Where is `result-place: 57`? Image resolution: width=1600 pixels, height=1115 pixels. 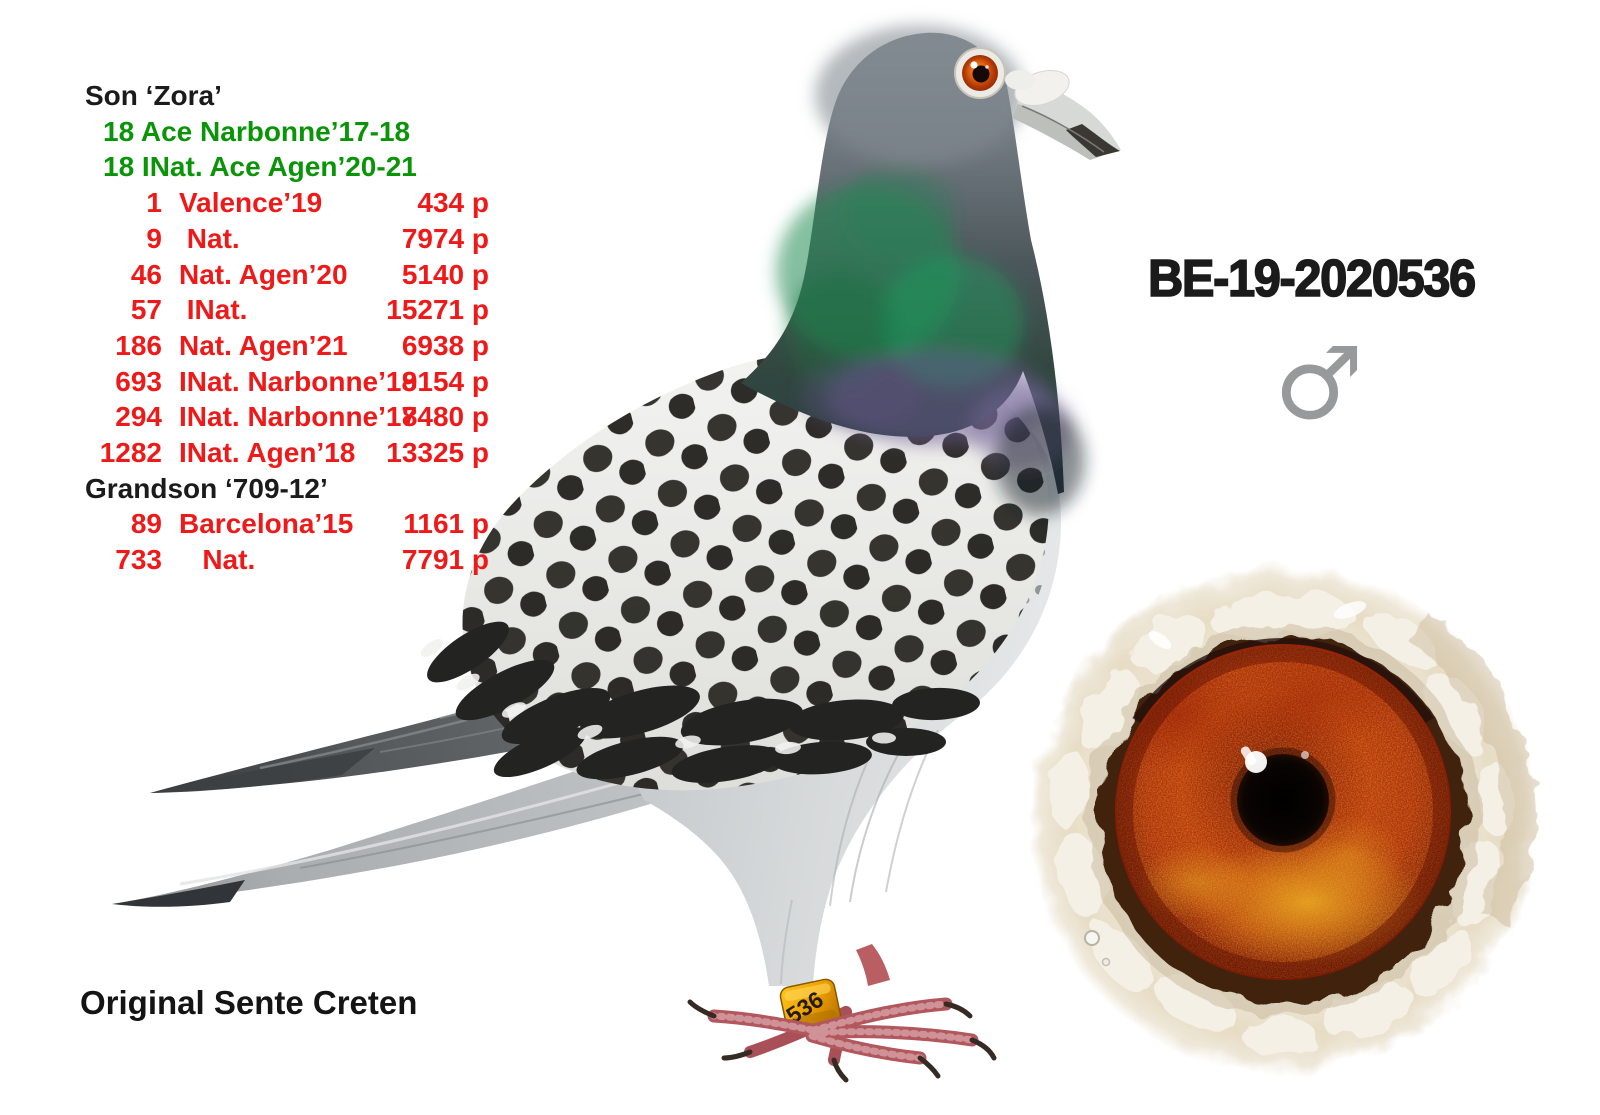
result-place: 57 is located at coordinates (146, 310).